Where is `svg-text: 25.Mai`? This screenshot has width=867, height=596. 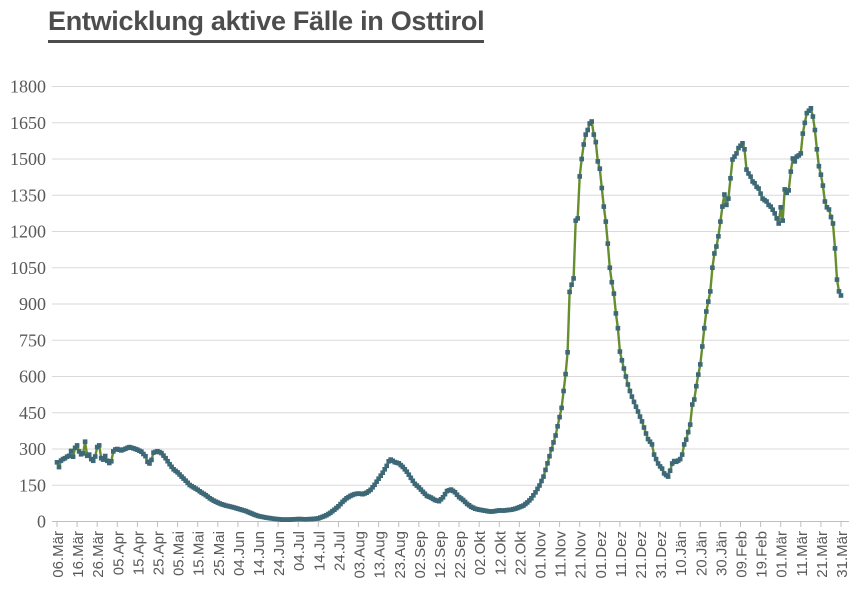
svg-text: 25.Mai is located at coordinates (219, 553).